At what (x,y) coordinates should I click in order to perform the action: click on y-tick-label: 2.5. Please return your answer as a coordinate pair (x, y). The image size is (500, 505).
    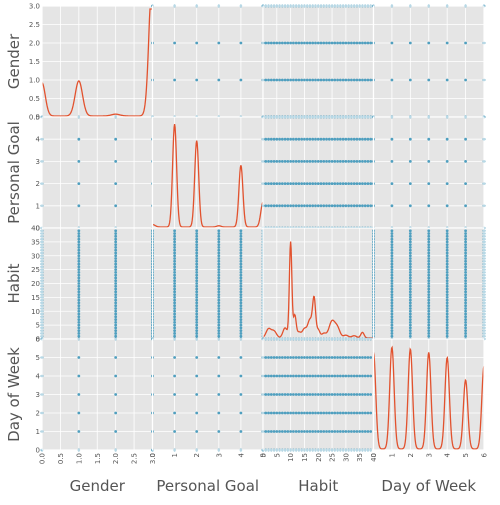
    Looking at the image, I should click on (34, 25).